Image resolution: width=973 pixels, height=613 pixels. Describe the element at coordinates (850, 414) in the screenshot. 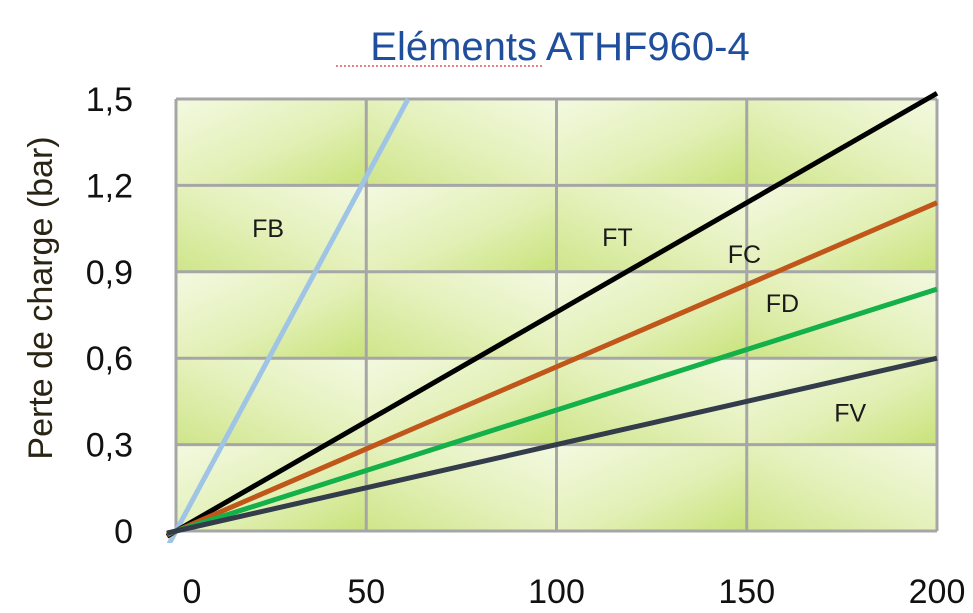

I see `series-label-fv: FV` at that location.